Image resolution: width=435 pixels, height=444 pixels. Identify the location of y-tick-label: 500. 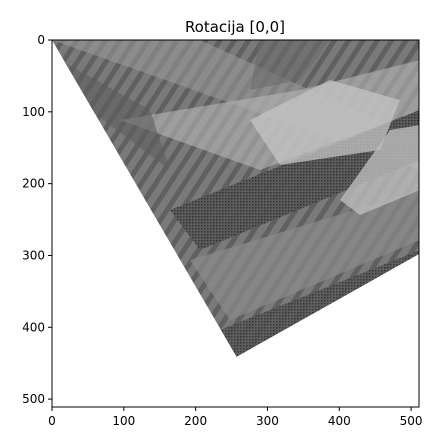
(33, 399).